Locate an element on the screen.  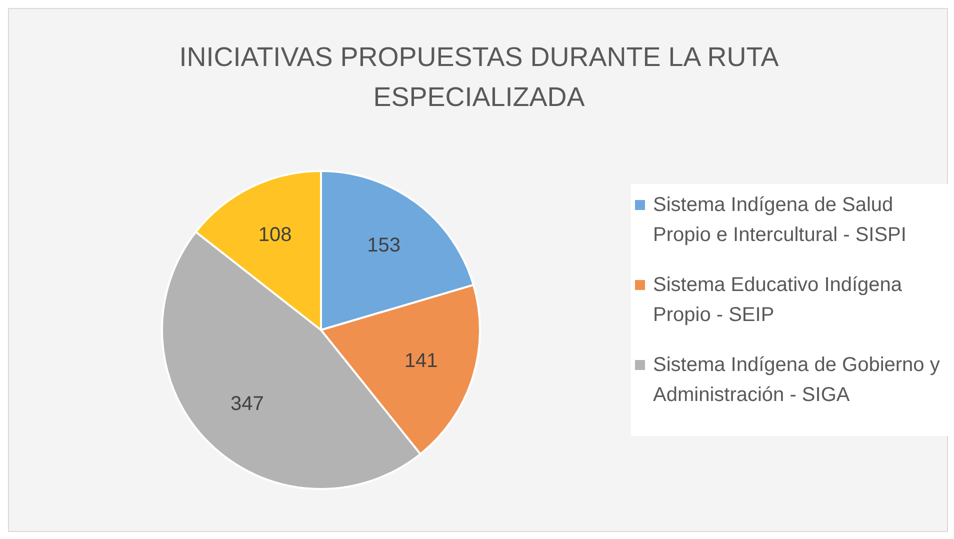
legend-label: Sistema Indígena de Salud Propio e Intercultural - SISPI is located at coordinates (780, 220).